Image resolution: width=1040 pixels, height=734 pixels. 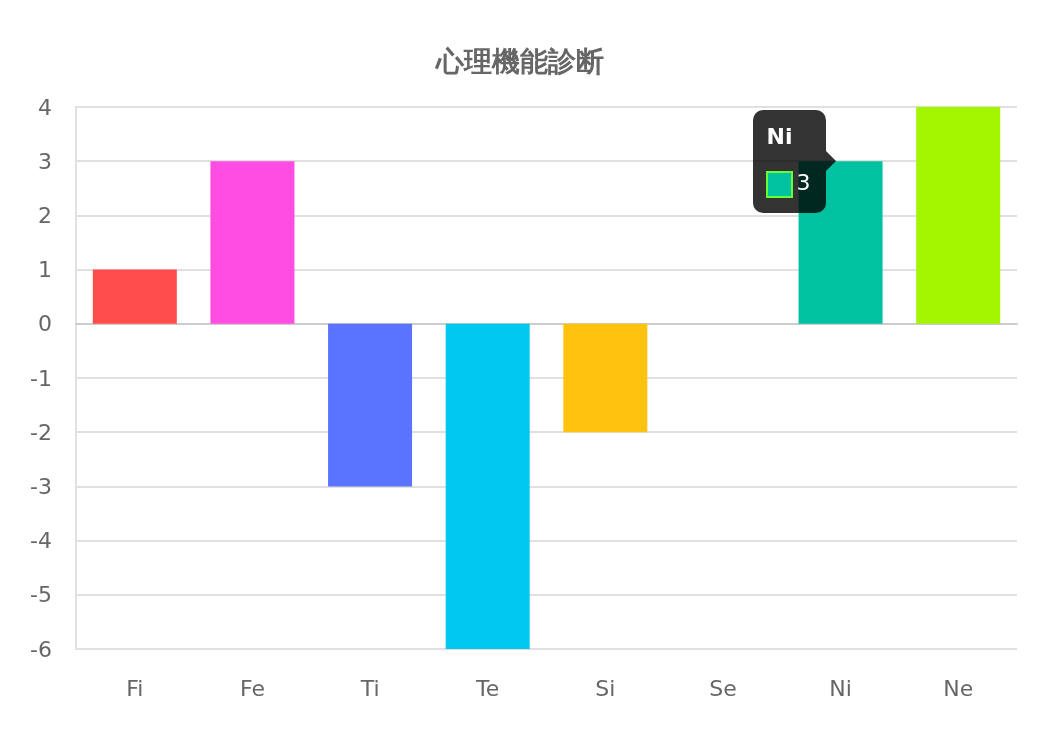 I want to click on y-tick-label: 0, so click(x=45, y=324).